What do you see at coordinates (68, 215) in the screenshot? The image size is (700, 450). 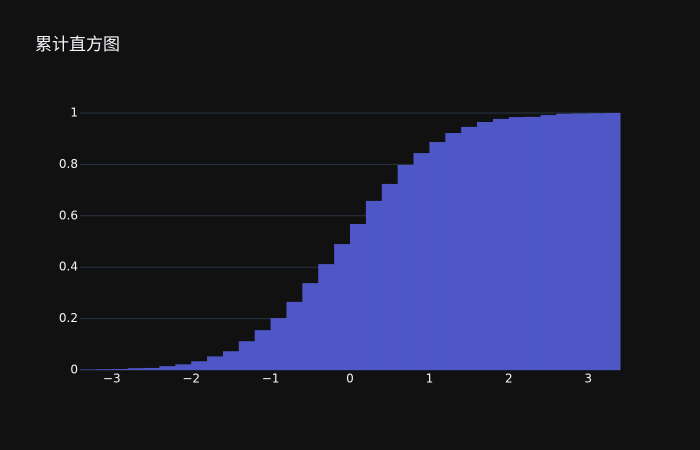 I see `y-tick-label: 0.6` at bounding box center [68, 215].